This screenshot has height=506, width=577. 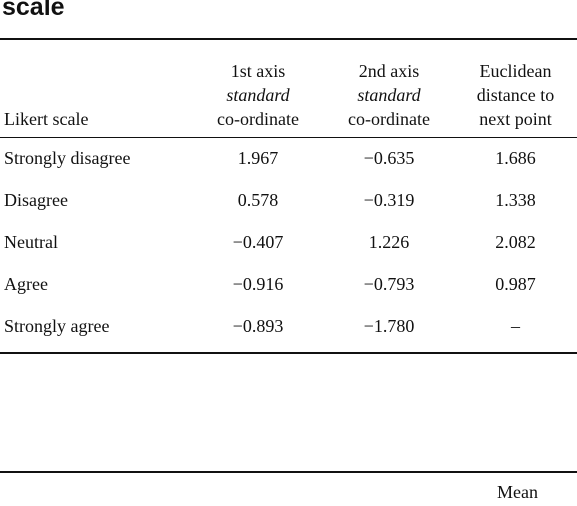 I want to click on cell-2nd-axis: −0.793, so click(x=389, y=283).